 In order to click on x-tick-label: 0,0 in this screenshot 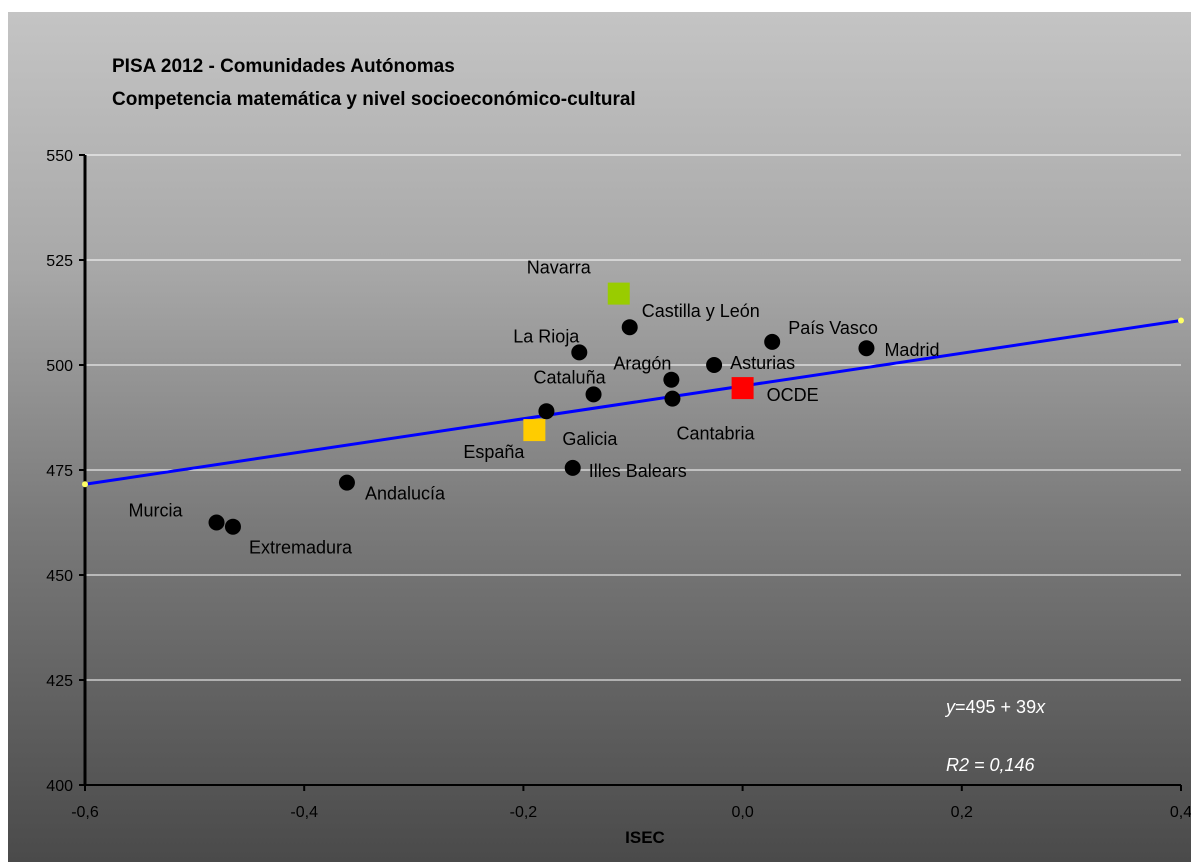, I will do `click(742, 812)`.